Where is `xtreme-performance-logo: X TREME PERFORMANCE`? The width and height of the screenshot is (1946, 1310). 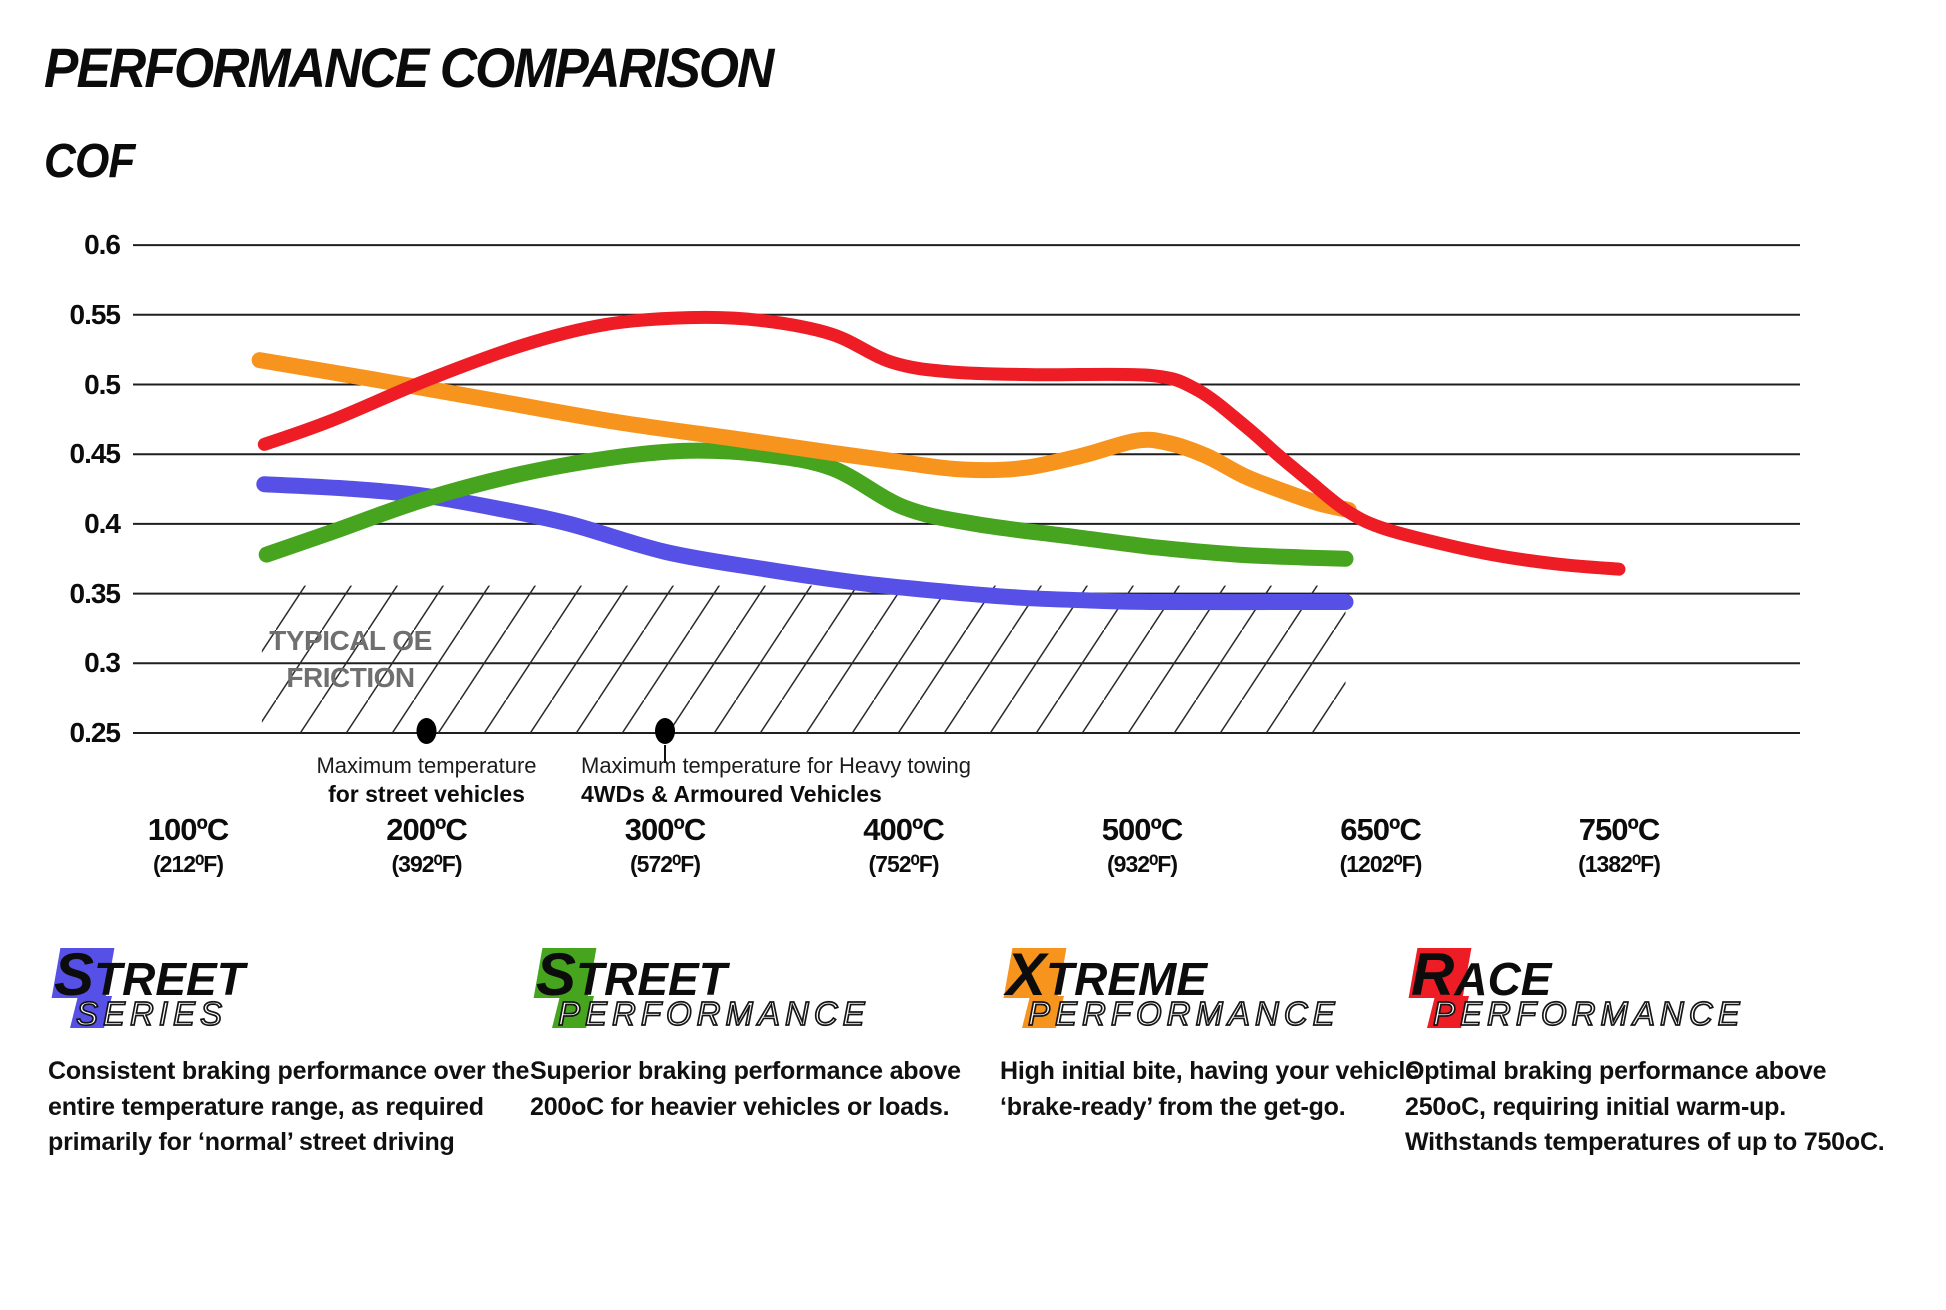 xtreme-performance-logo: X TREME PERFORMANCE is located at coordinates (1215, 992).